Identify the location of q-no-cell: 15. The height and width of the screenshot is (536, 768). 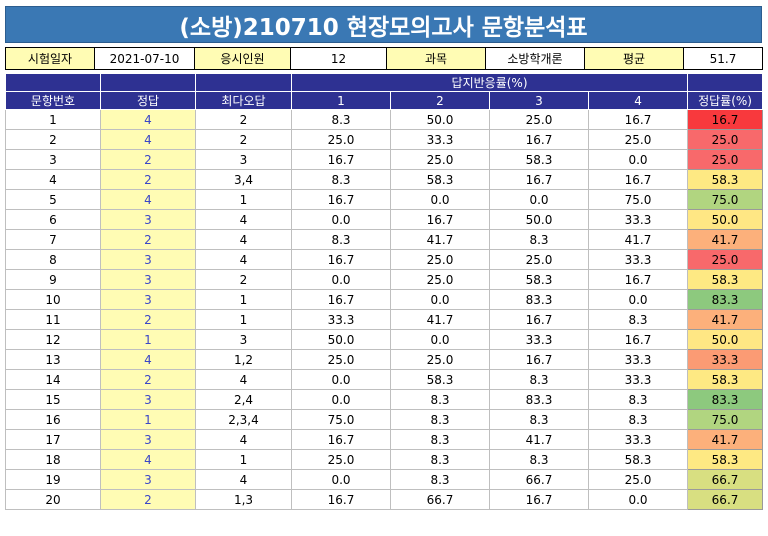
(53, 399).